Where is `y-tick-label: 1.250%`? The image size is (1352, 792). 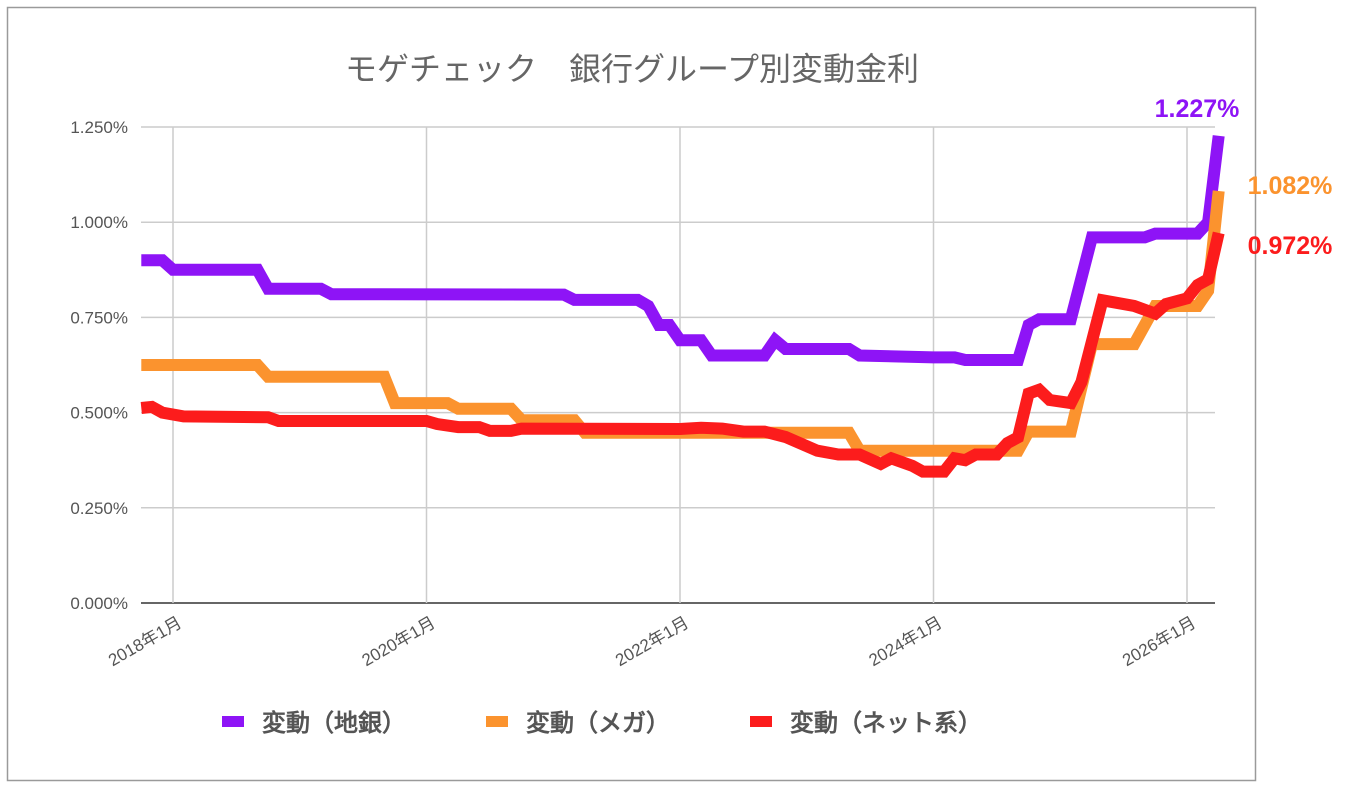 y-tick-label: 1.250% is located at coordinates (99, 127).